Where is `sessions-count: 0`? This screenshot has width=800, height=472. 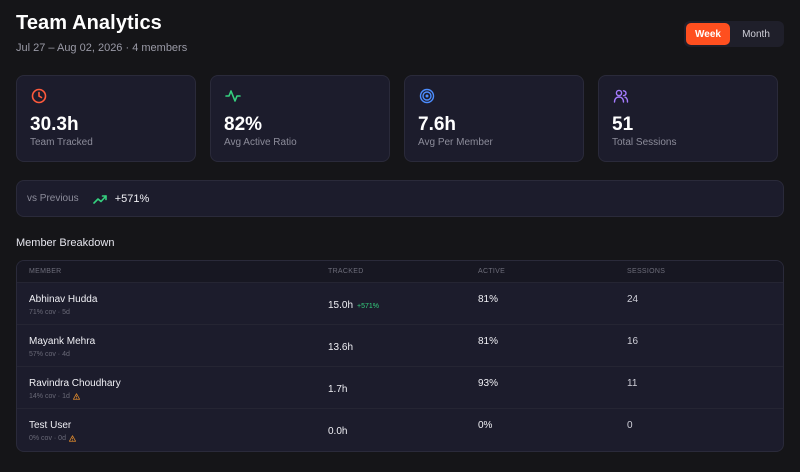
sessions-count: 0 is located at coordinates (630, 425).